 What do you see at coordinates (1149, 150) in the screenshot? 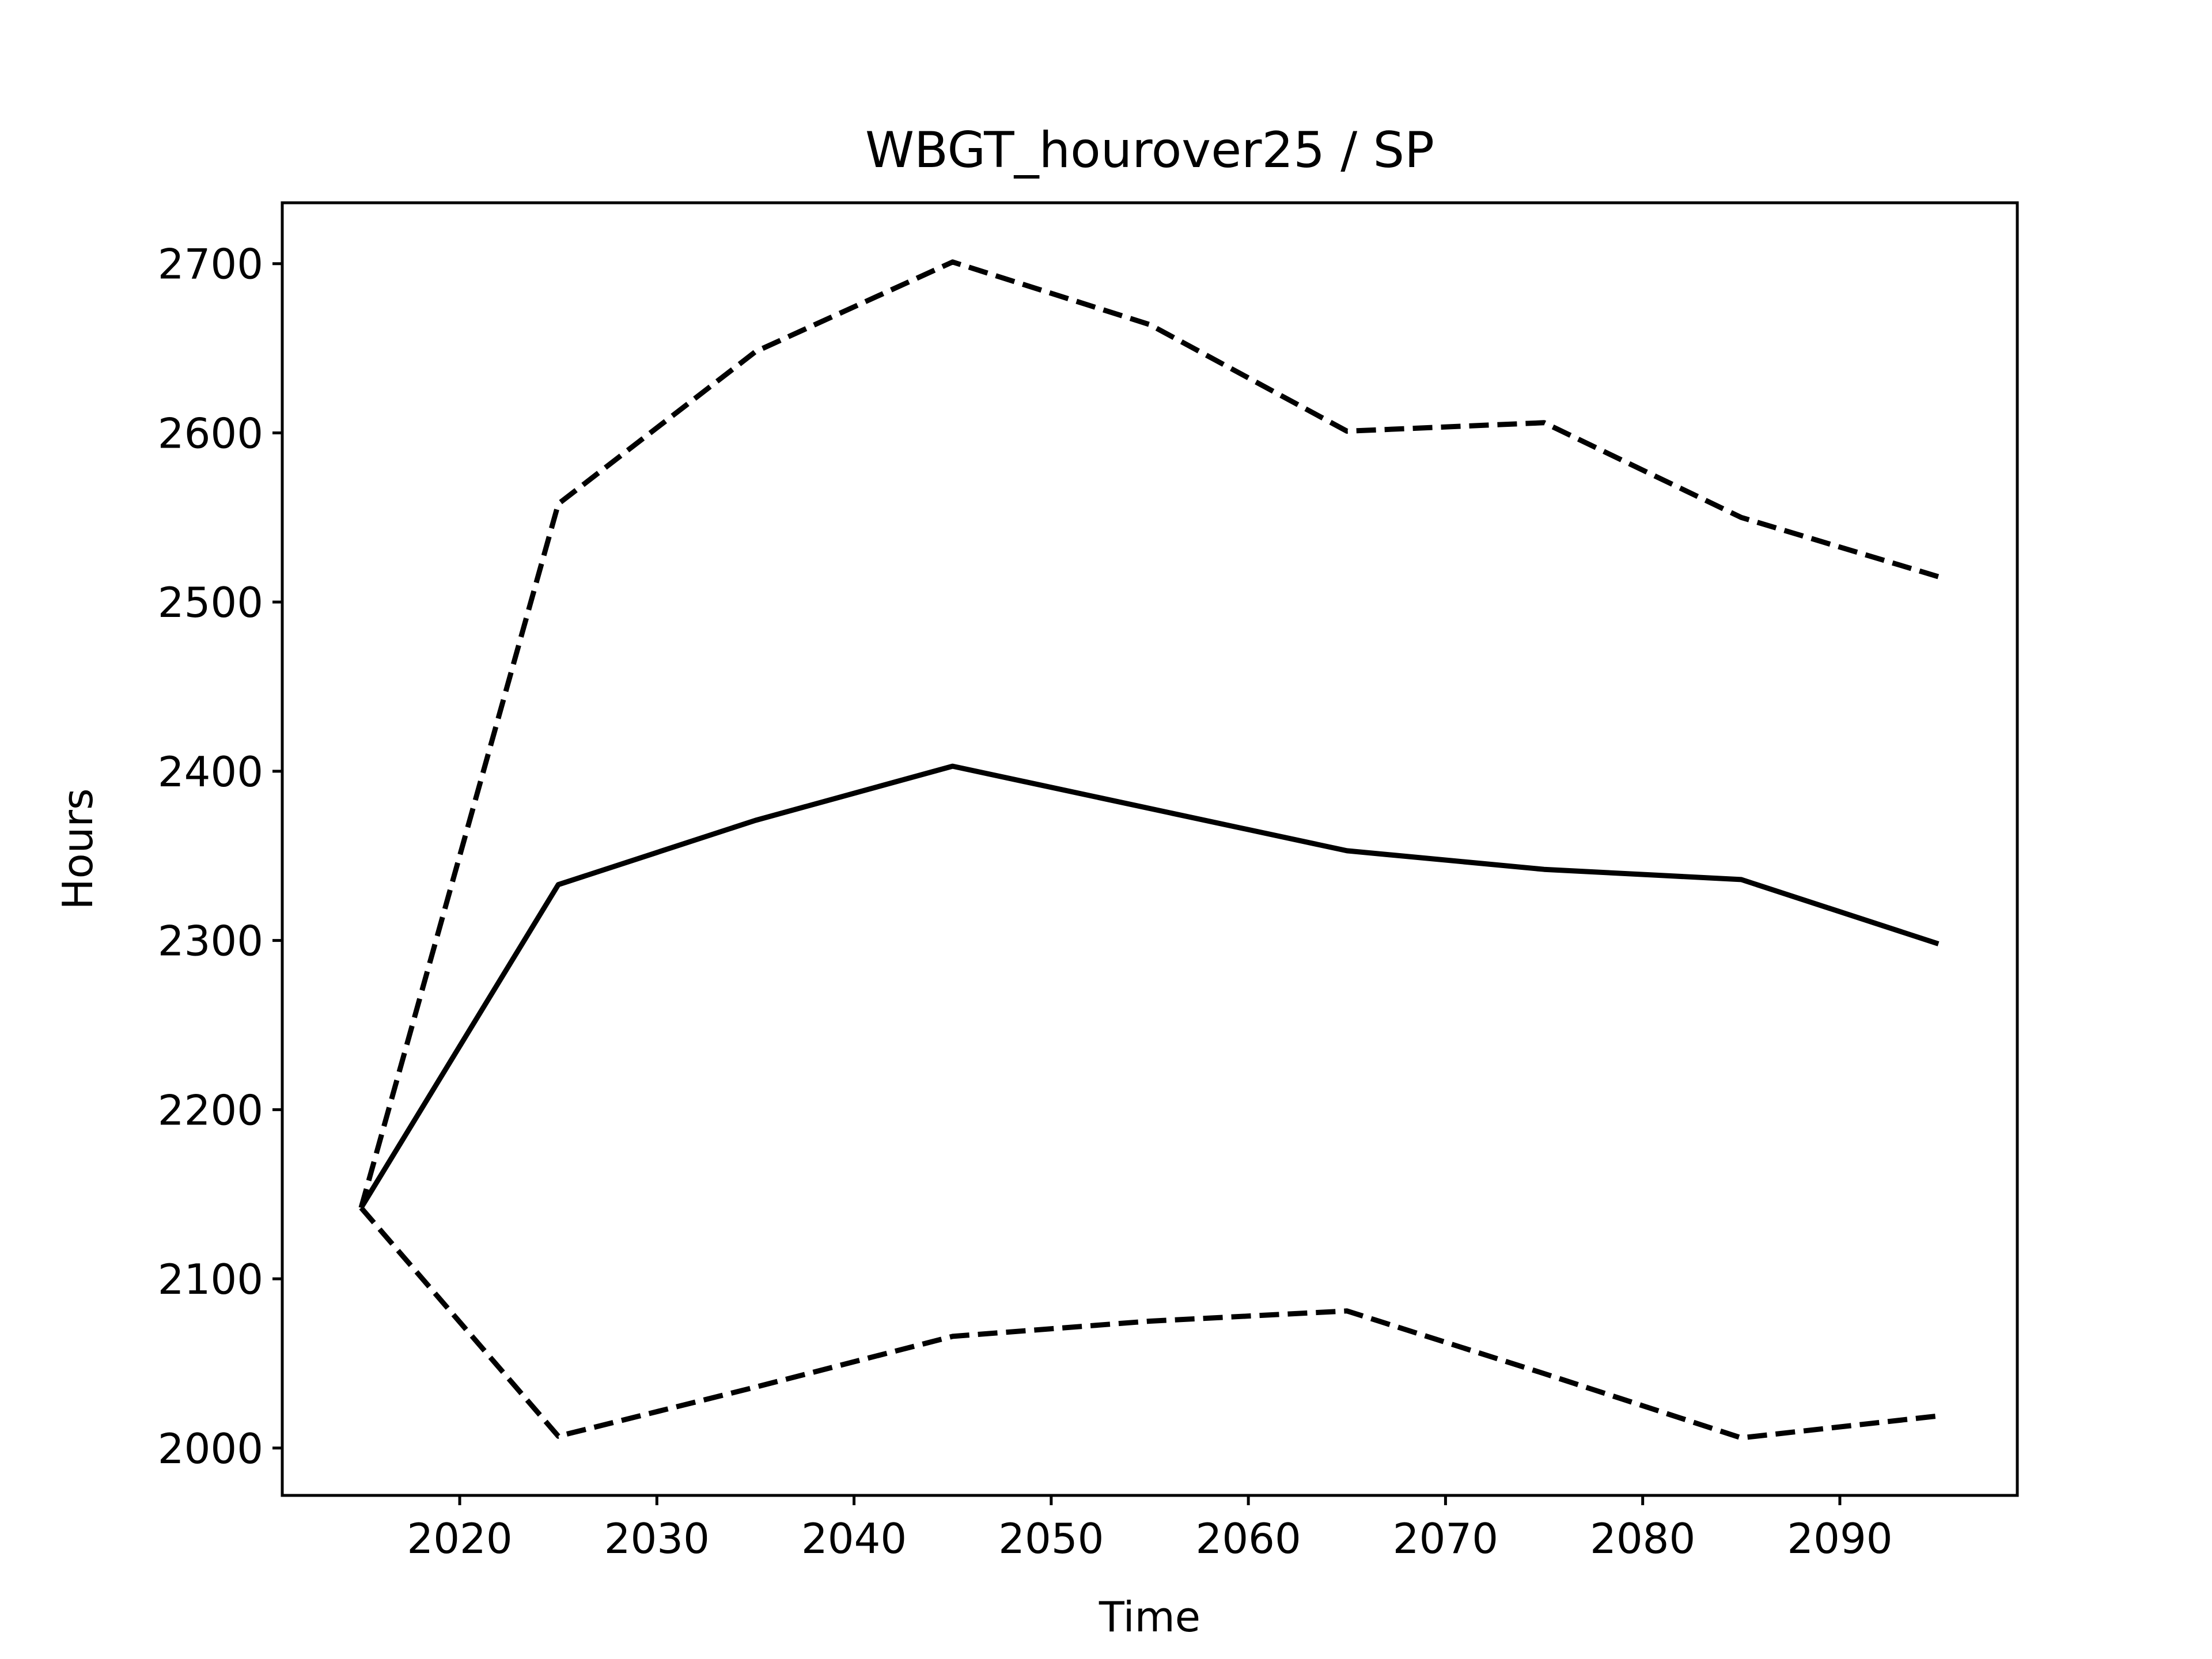
I see `chart-title: WBGT_hourover25 / SP` at bounding box center [1149, 150].